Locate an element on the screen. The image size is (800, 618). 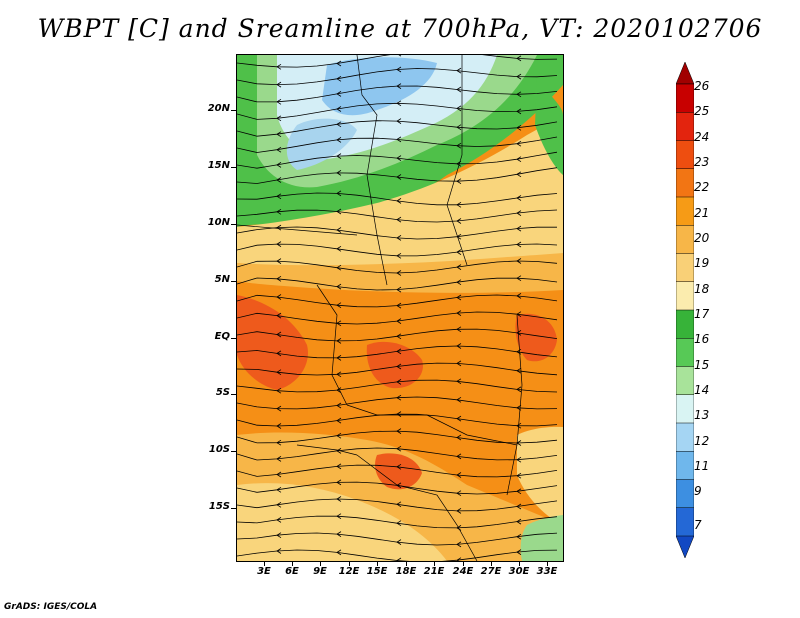
wbpt-yellow-band is located at coordinates (400, 191).